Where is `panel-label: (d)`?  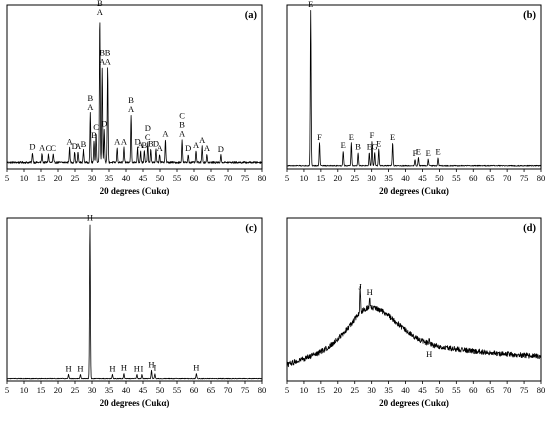 panel-label: (d) is located at coordinates (529, 228).